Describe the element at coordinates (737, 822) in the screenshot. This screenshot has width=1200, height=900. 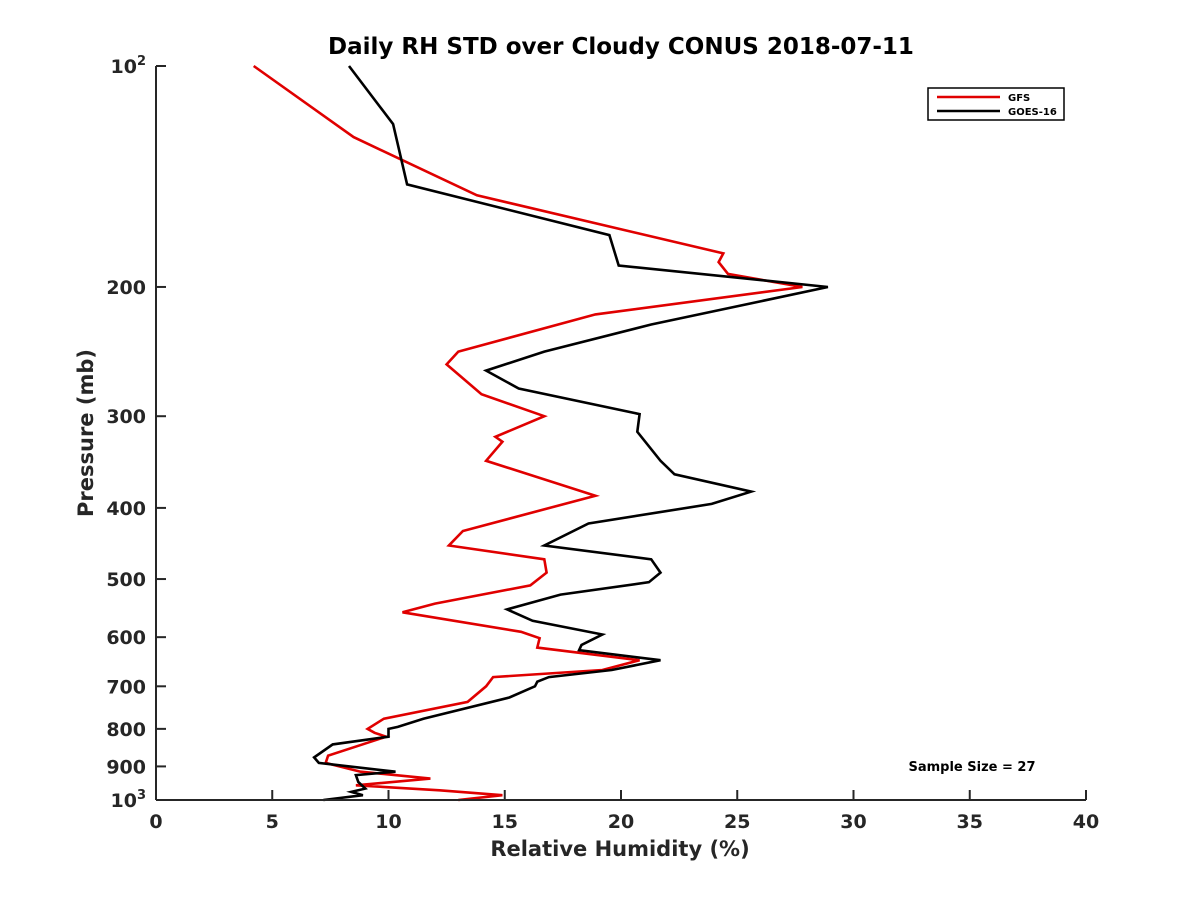
I see `x-tick-label: 25` at that location.